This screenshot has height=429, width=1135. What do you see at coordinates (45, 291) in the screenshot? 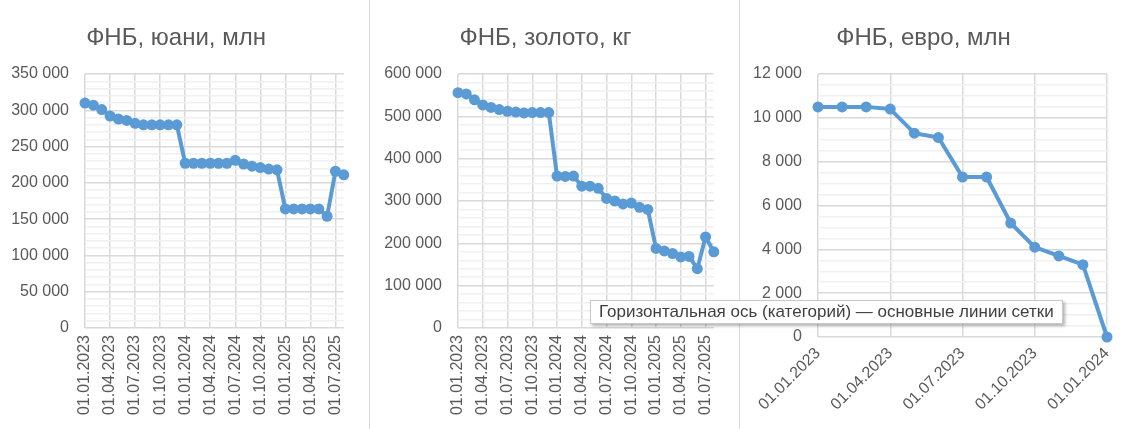
I see `y-tick-label: 50 000` at bounding box center [45, 291].